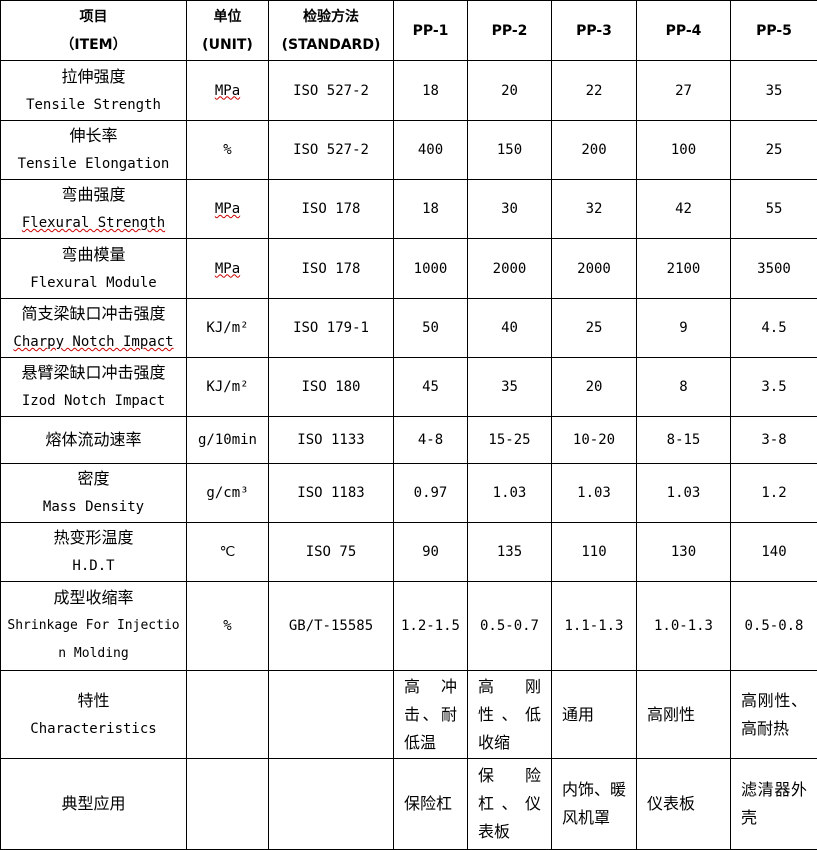 The height and width of the screenshot is (850, 817). Describe the element at coordinates (228, 715) in the screenshot. I see `unit-cell` at that location.